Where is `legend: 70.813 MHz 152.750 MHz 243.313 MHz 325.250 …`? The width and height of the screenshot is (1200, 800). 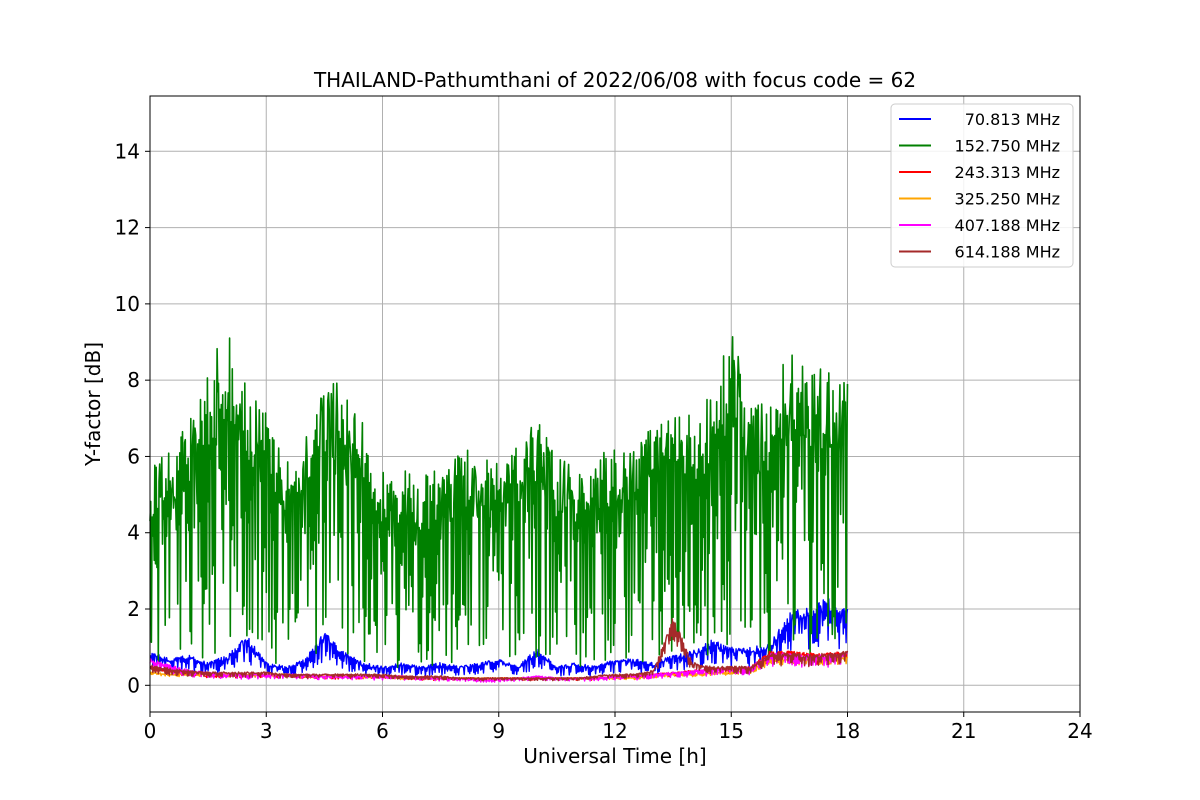 legend: 70.813 MHz 152.750 MHz 243.313 MHz 325.250 … is located at coordinates (982, 185).